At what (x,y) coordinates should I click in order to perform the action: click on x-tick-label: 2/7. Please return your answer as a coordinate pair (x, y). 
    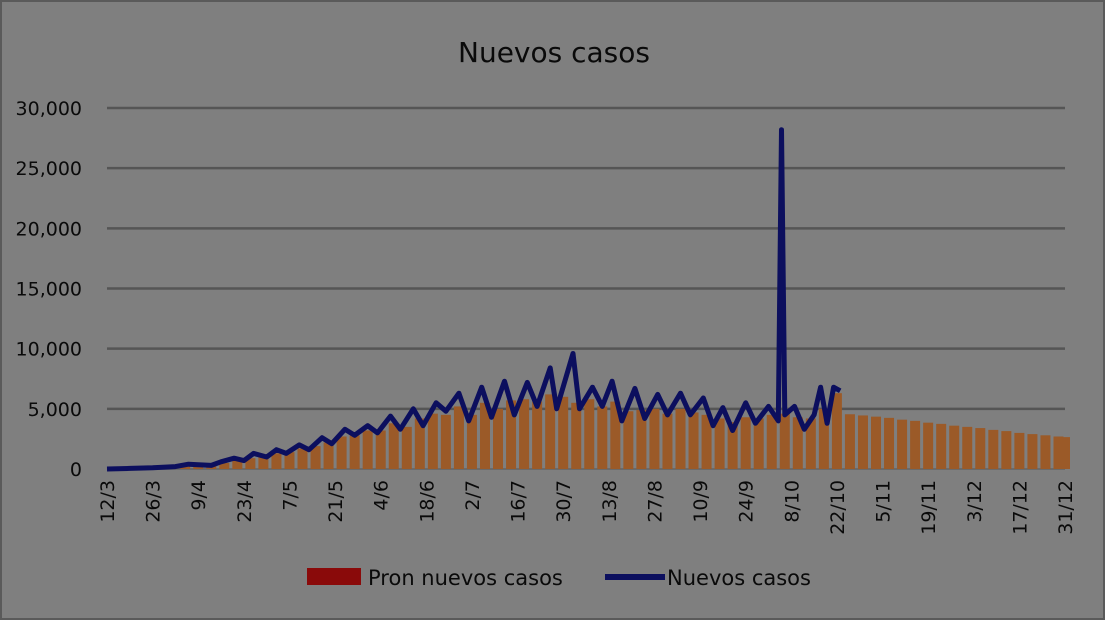
    Looking at the image, I should click on (473, 495).